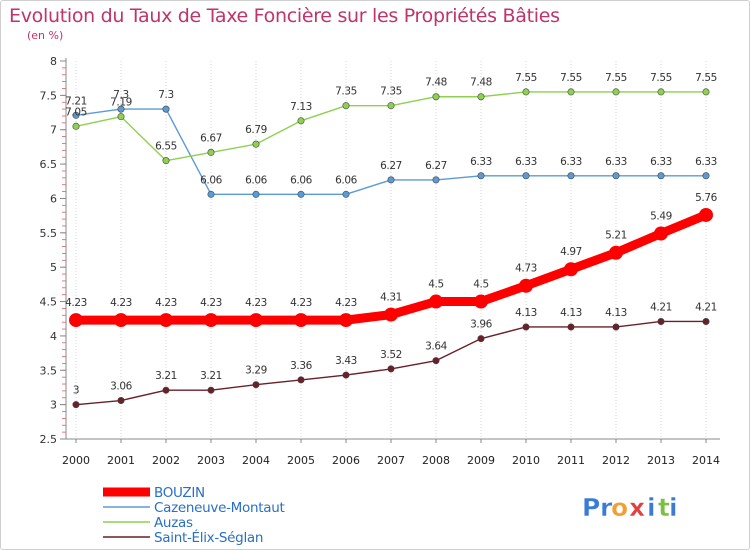 The height and width of the screenshot is (550, 750). I want to click on x-tick-label: 2001, so click(121, 460).